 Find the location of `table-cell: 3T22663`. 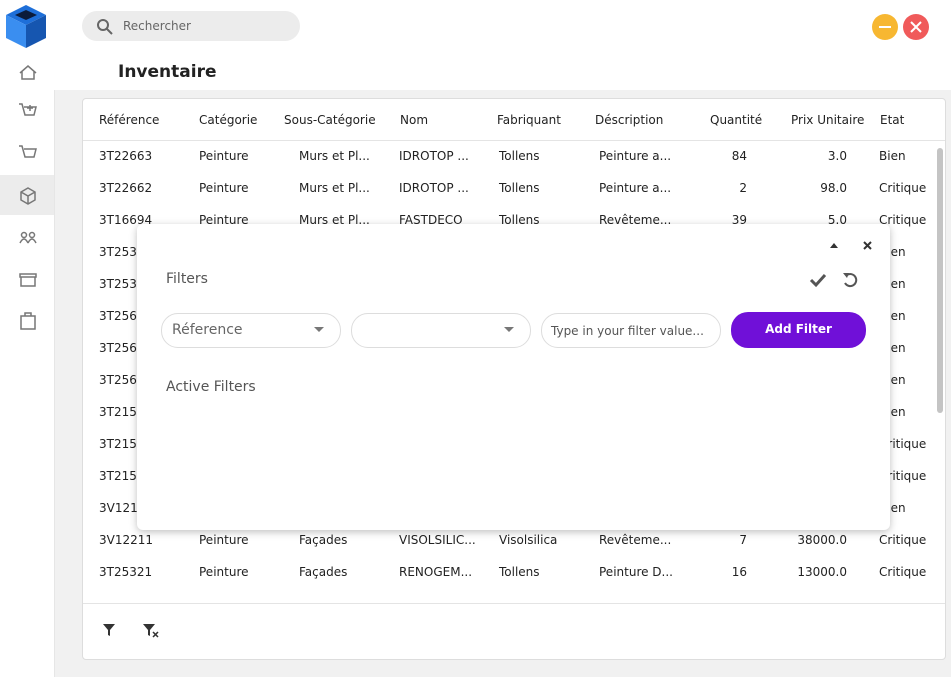

table-cell: 3T22663 is located at coordinates (126, 156).